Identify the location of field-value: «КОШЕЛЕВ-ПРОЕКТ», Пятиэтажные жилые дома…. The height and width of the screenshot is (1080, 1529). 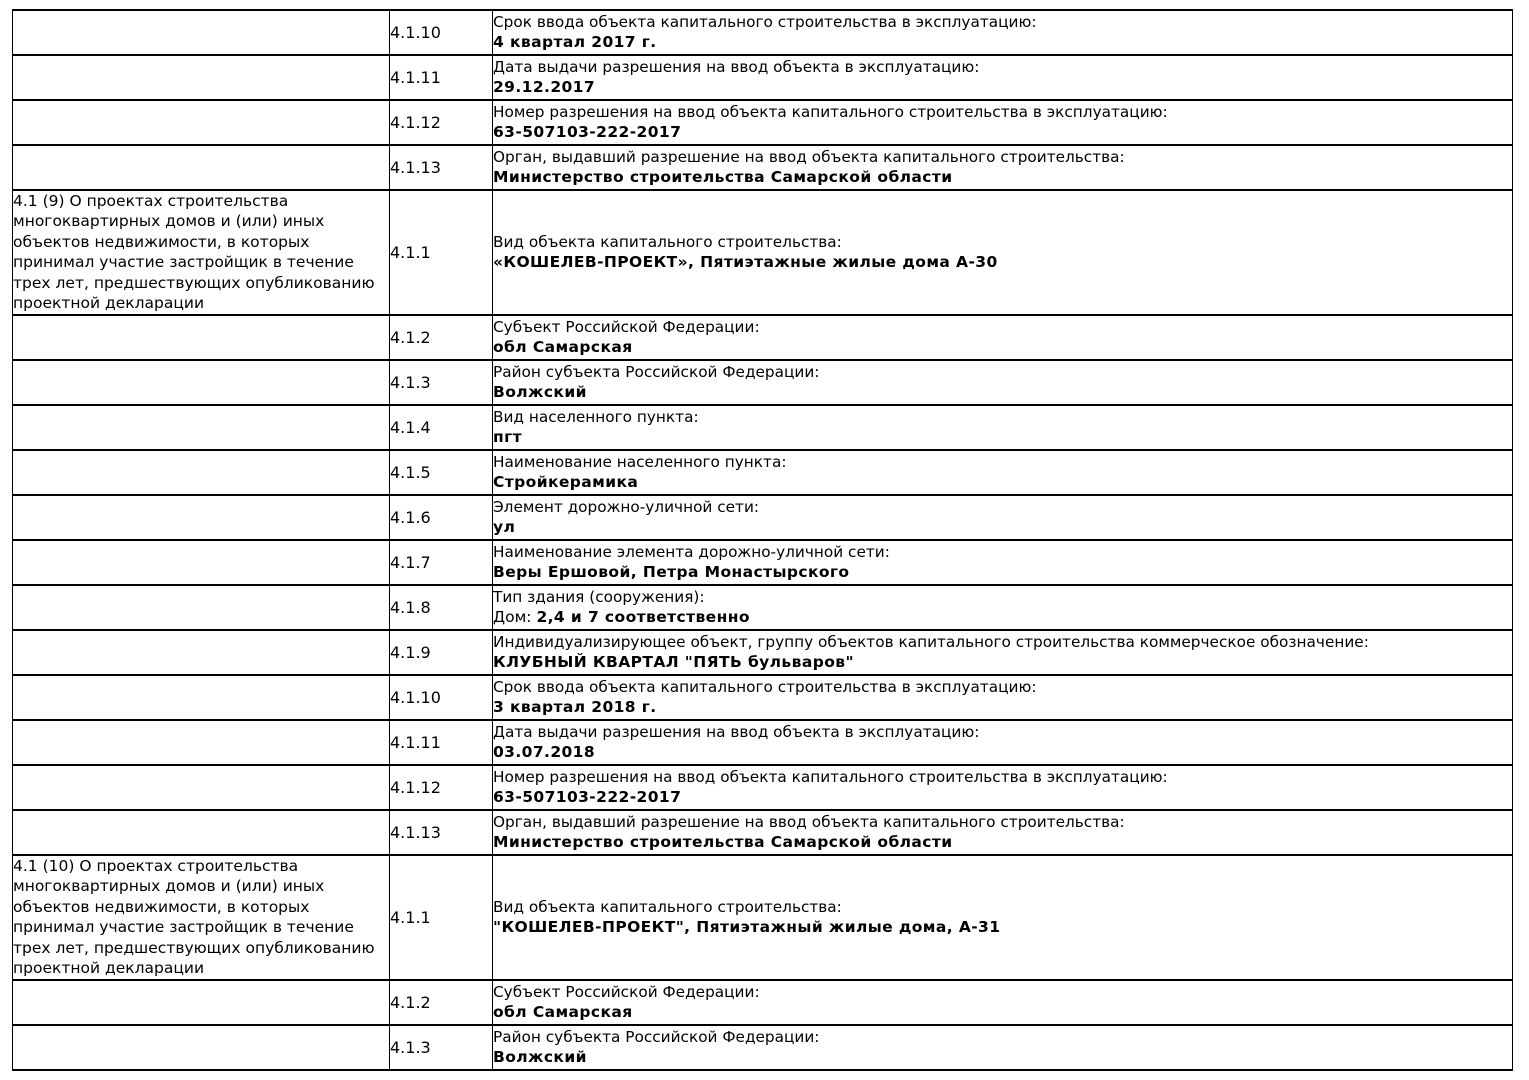
(1002, 262).